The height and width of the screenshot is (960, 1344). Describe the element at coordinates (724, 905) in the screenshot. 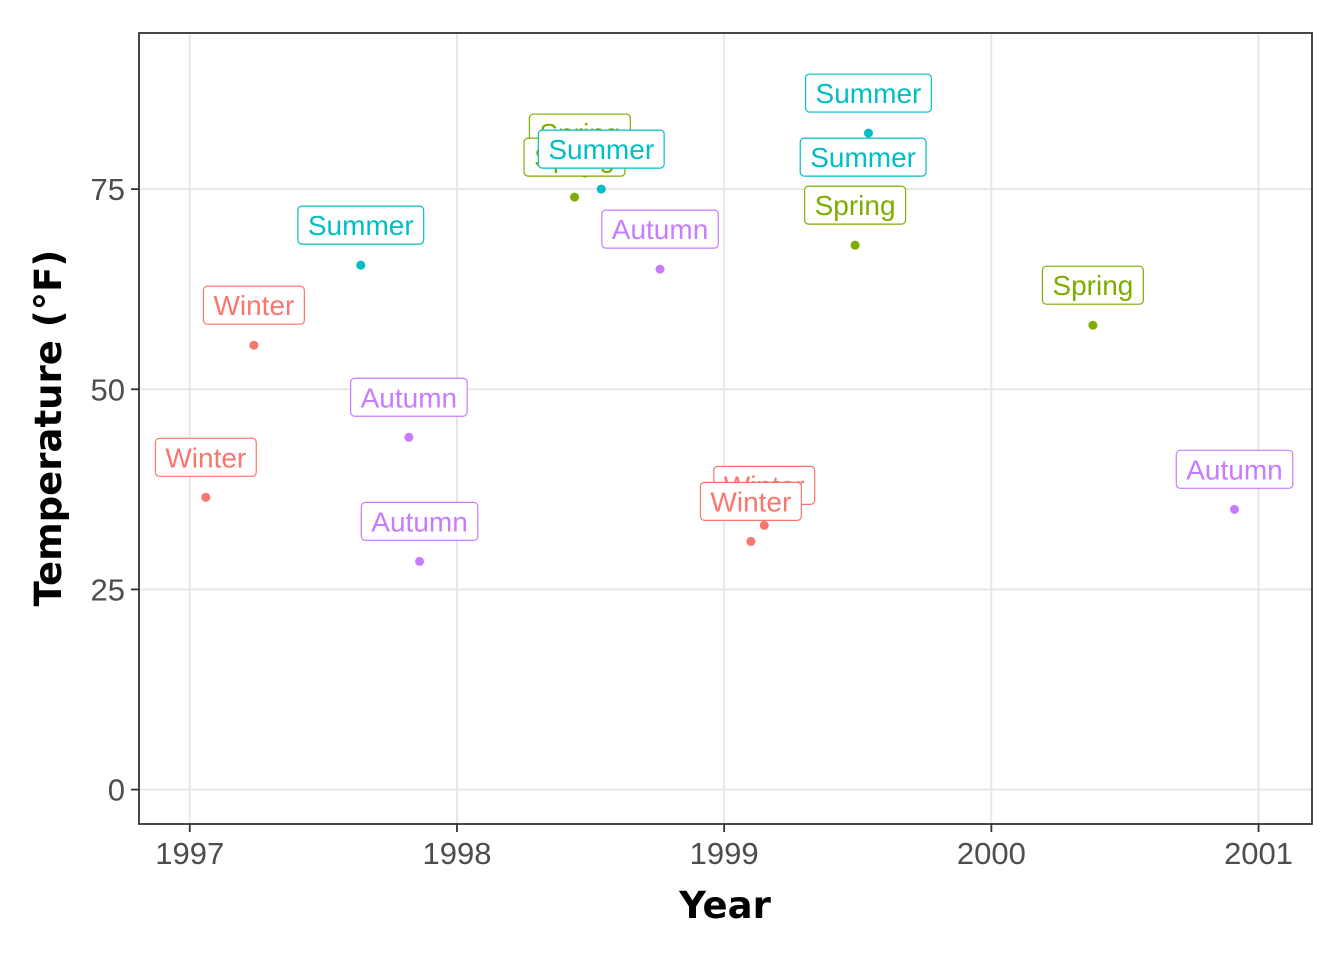

I see `x-axis-title: Year` at that location.